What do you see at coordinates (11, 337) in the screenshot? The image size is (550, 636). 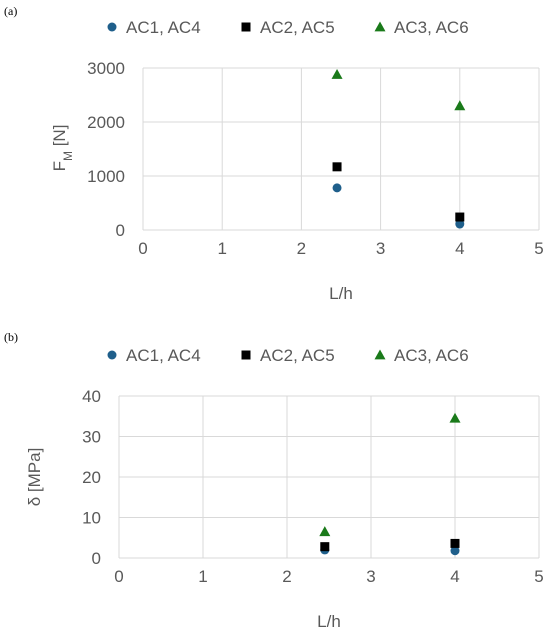 I see `panel-b-label: (b)` at bounding box center [11, 337].